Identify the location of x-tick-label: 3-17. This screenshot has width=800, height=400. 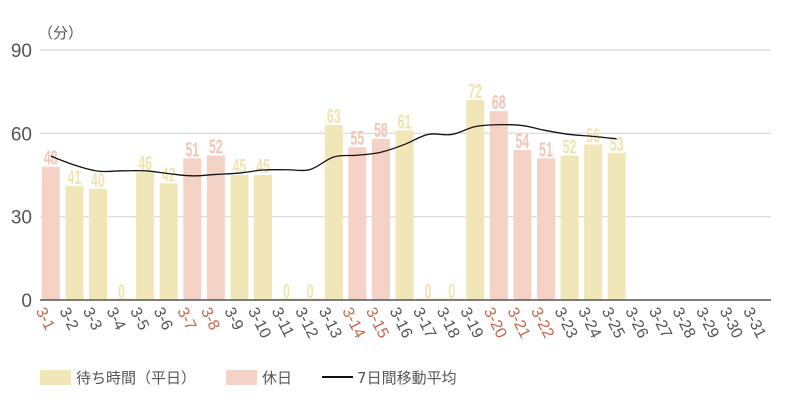
(424, 323).